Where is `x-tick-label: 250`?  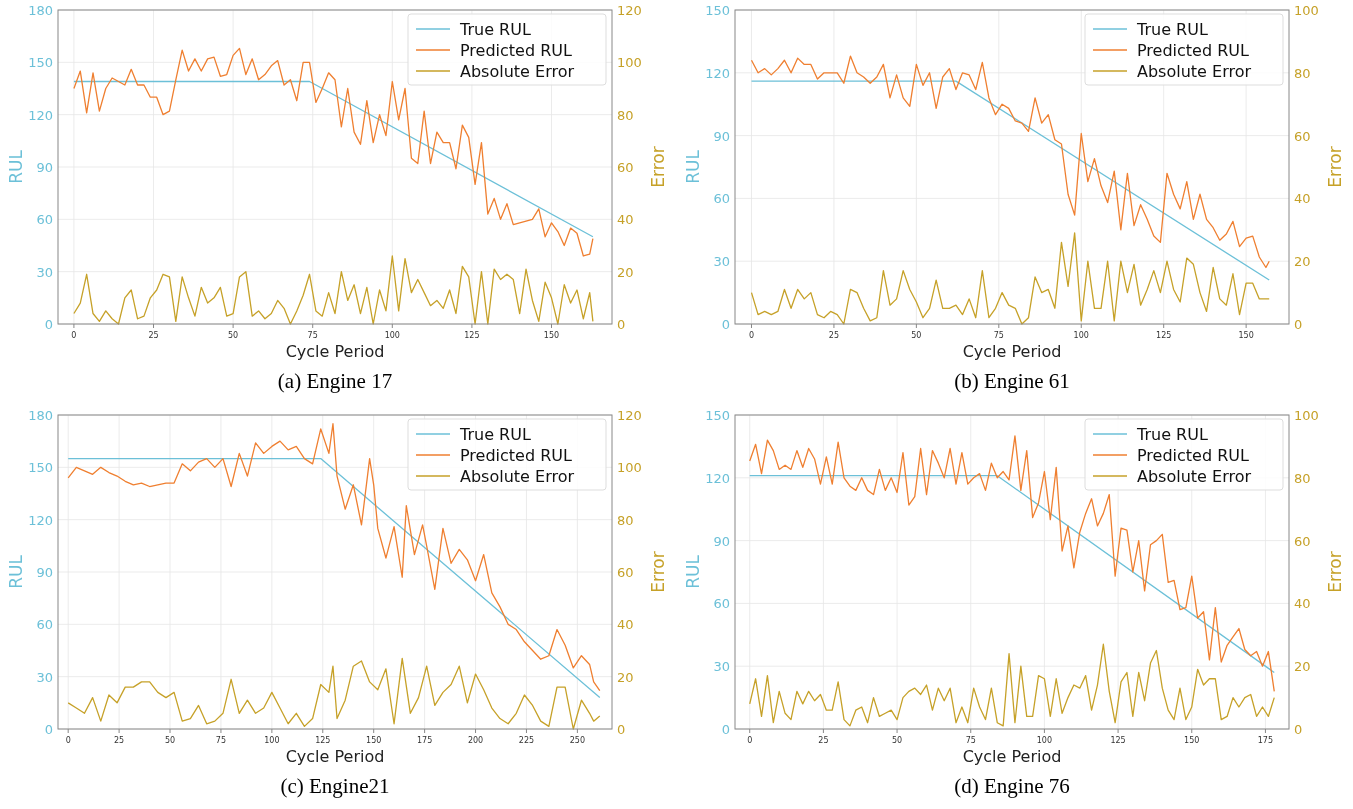 x-tick-label: 250 is located at coordinates (577, 740).